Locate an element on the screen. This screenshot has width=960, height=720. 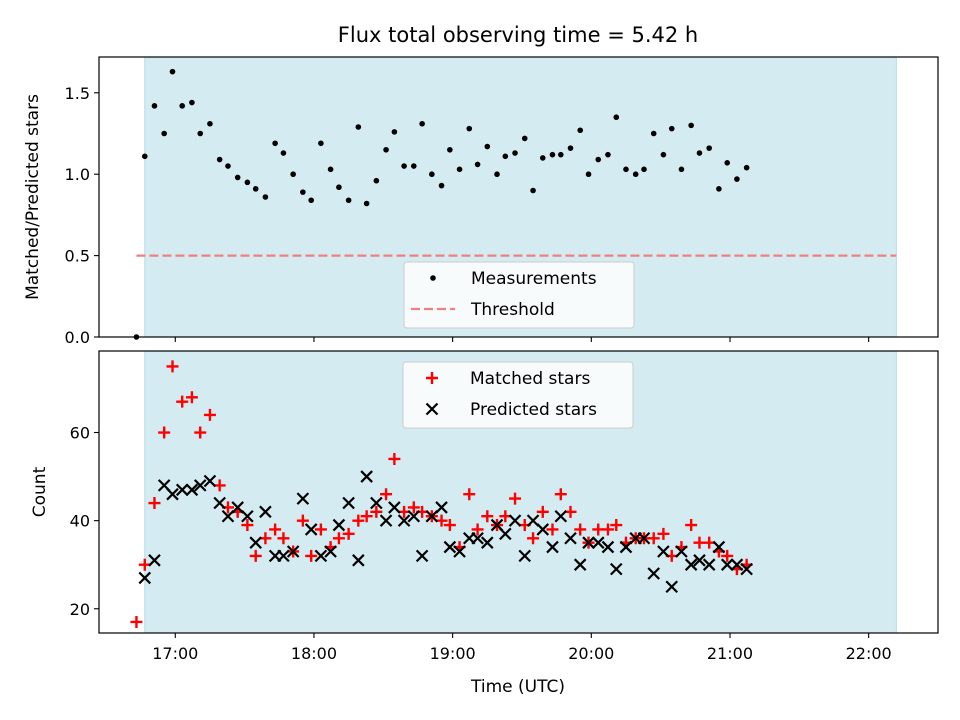
x-tick-label: 20:00 is located at coordinates (591, 653).